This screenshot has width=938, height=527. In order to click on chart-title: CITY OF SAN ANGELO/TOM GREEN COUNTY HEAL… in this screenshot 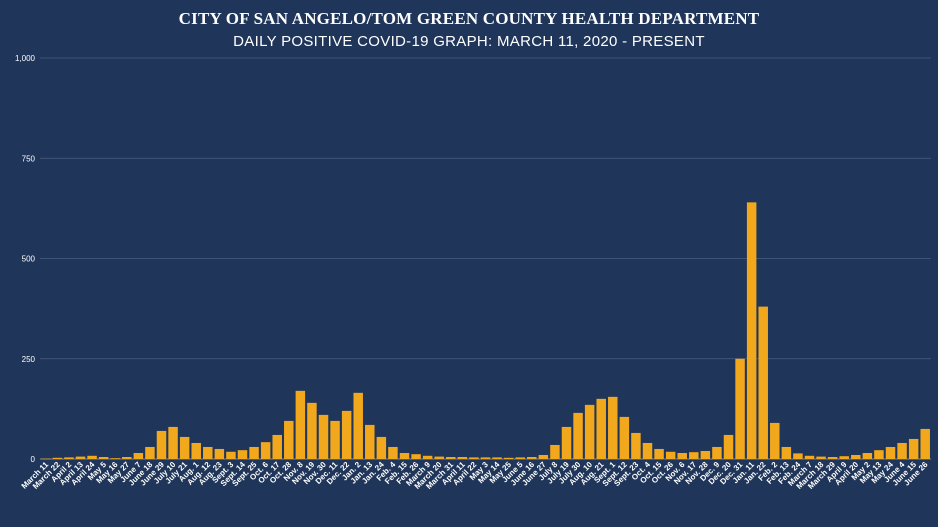, I will do `click(469, 18)`.